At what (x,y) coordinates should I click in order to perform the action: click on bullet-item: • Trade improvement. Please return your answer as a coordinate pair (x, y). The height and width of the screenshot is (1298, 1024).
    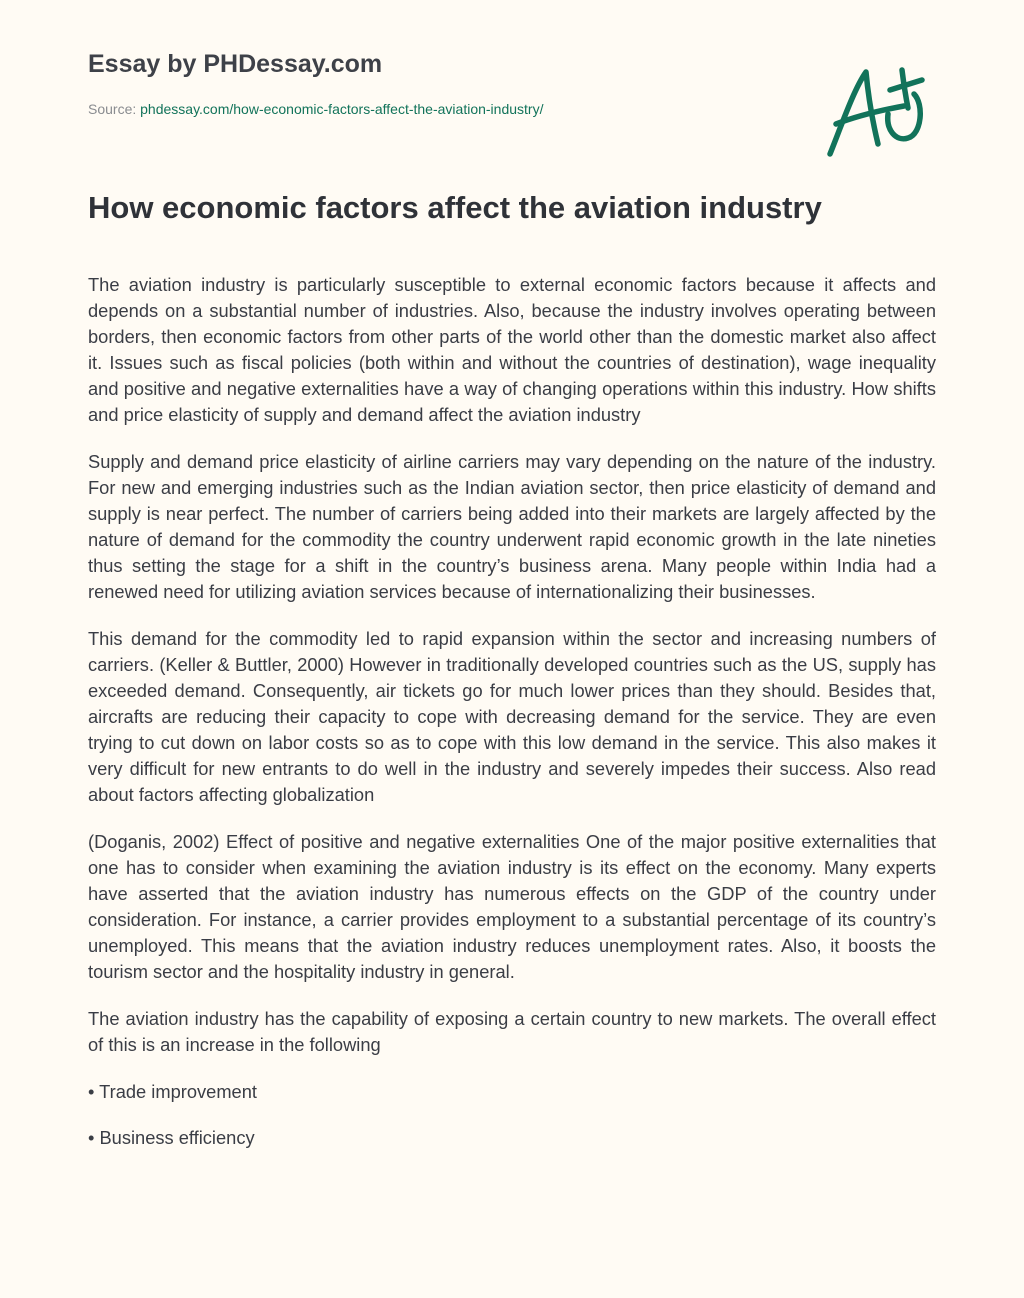
    Looking at the image, I should click on (172, 1091).